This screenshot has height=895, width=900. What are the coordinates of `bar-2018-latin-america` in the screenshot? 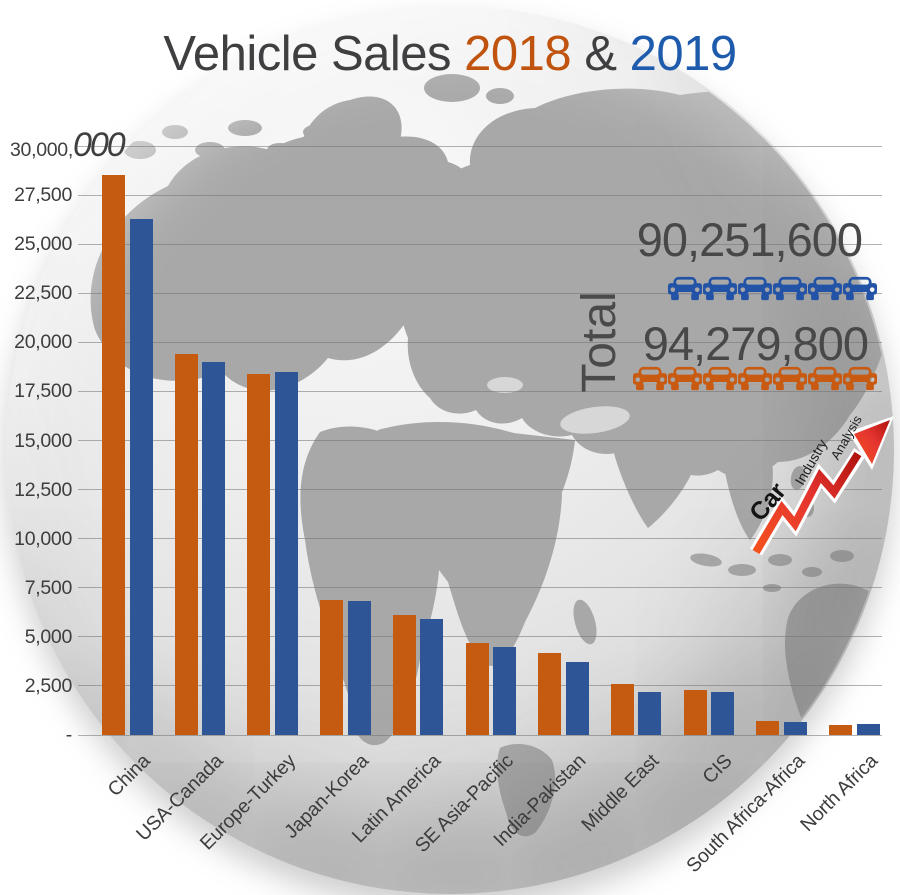 It's located at (404, 675).